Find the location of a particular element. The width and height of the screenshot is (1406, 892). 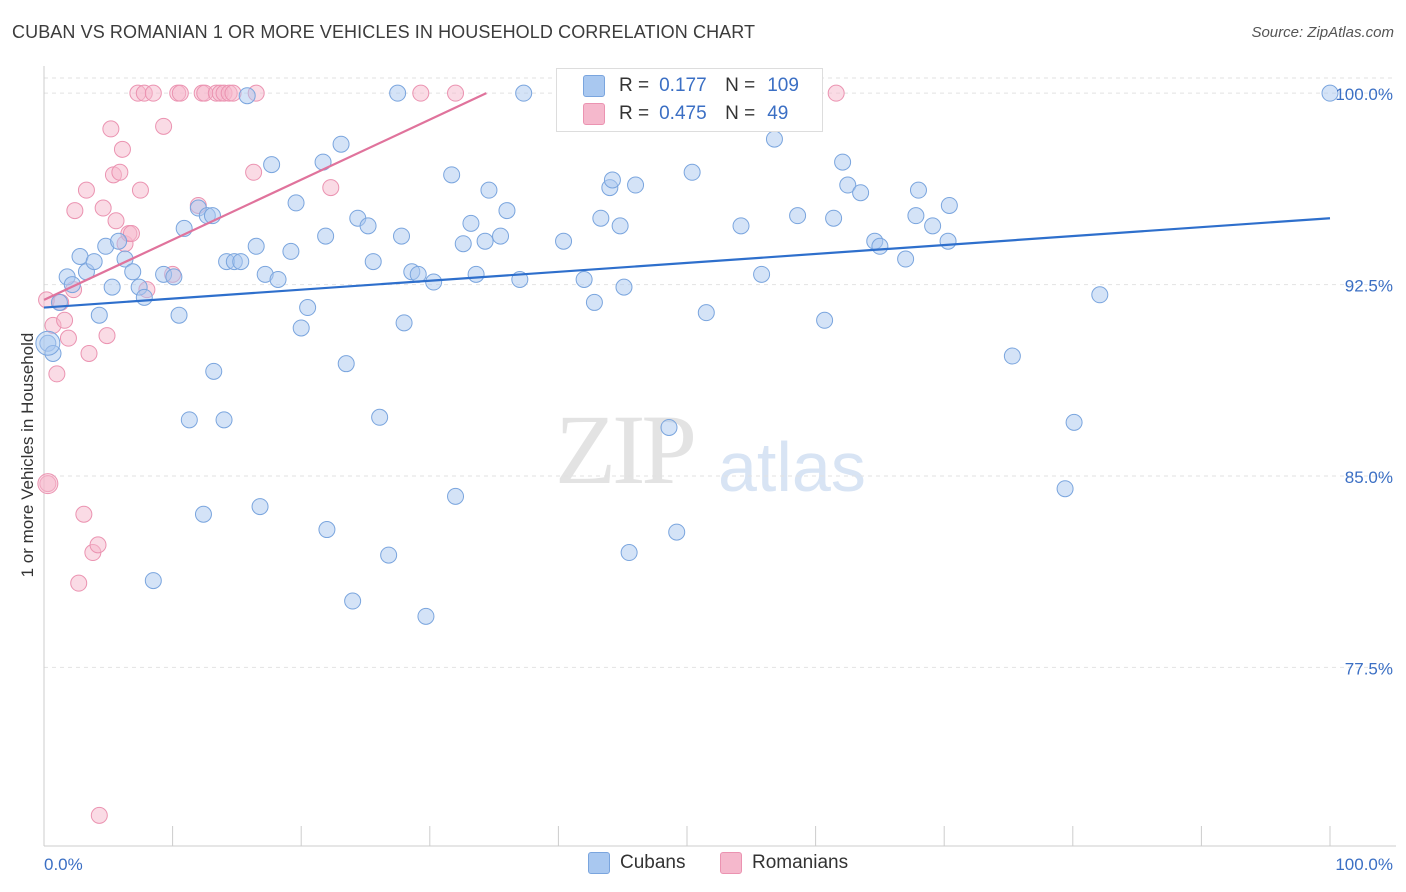

legend-r-label: R = is located at coordinates (634, 85).